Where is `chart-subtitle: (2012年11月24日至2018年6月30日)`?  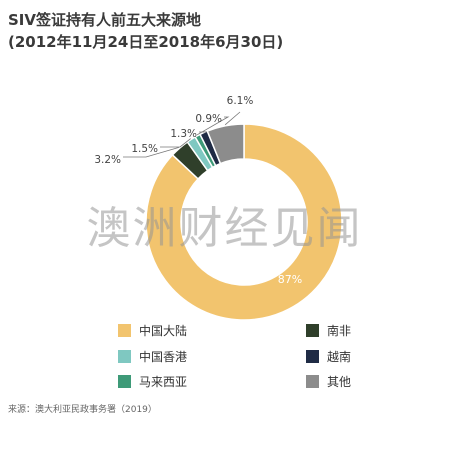 chart-subtitle: (2012年11月24日至2018年6月30日) is located at coordinates (146, 42).